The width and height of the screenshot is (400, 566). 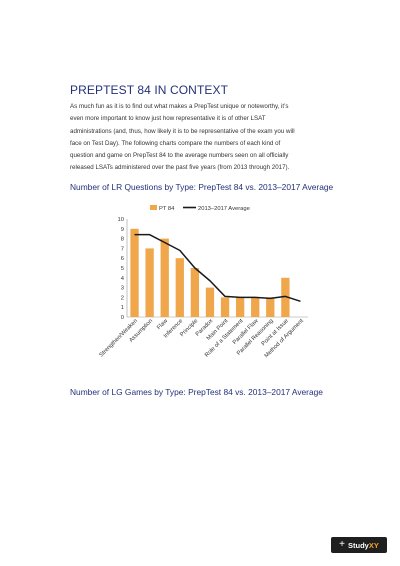 What do you see at coordinates (217, 268) in the screenshot?
I see `average-line` at bounding box center [217, 268].